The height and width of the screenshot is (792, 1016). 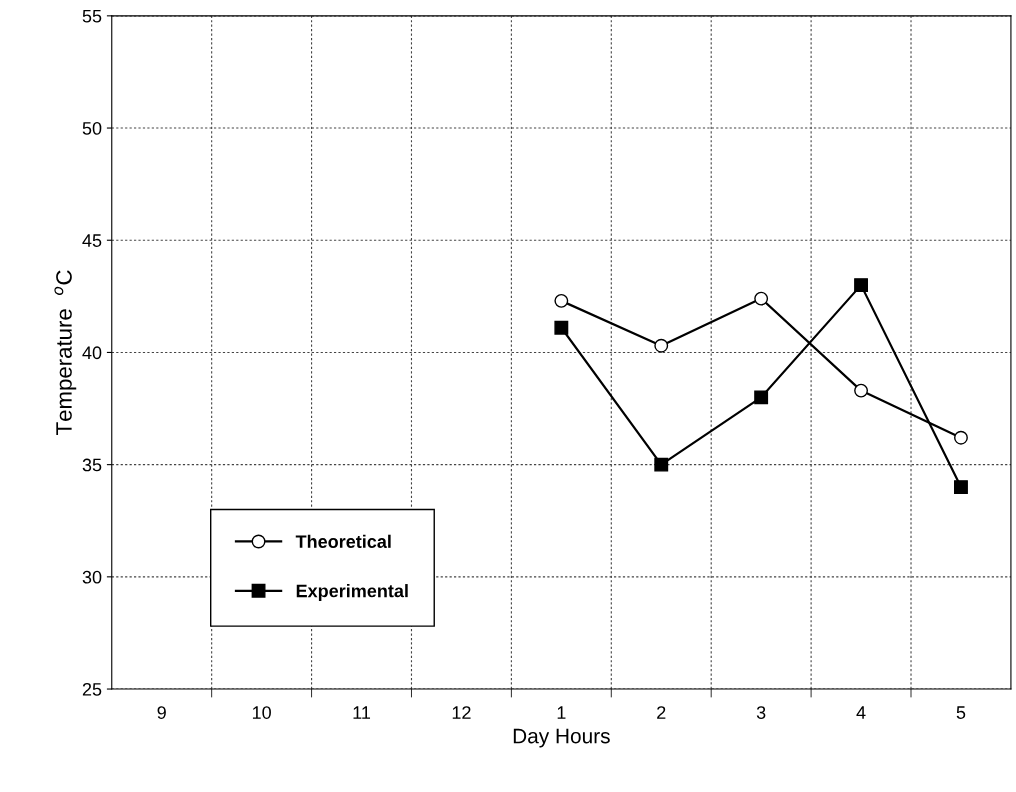 I want to click on x-axis-title: Day Hours, so click(x=561, y=738).